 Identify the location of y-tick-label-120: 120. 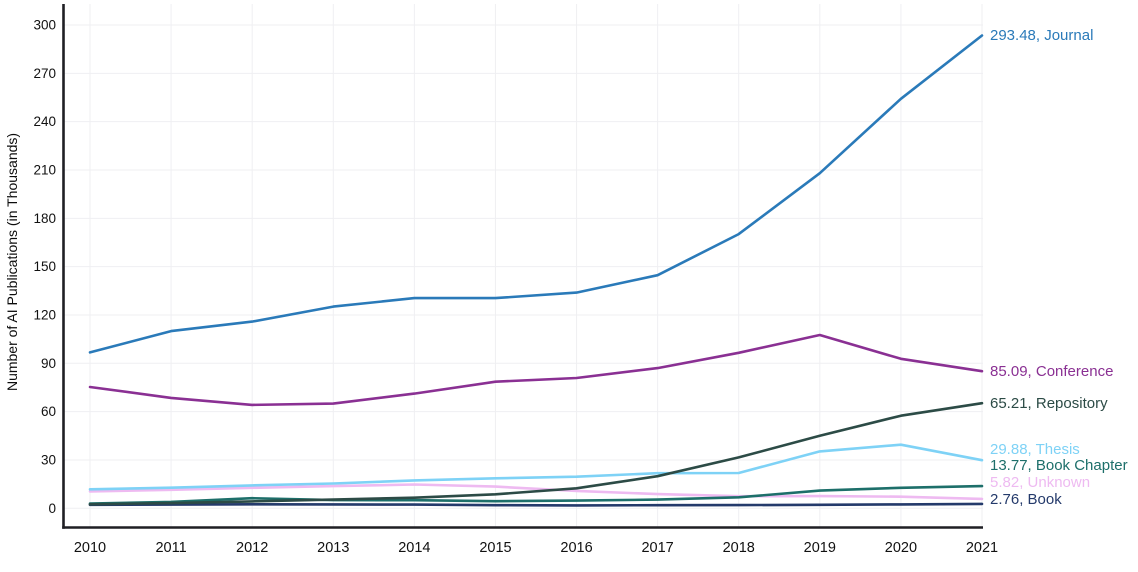
(44, 314).